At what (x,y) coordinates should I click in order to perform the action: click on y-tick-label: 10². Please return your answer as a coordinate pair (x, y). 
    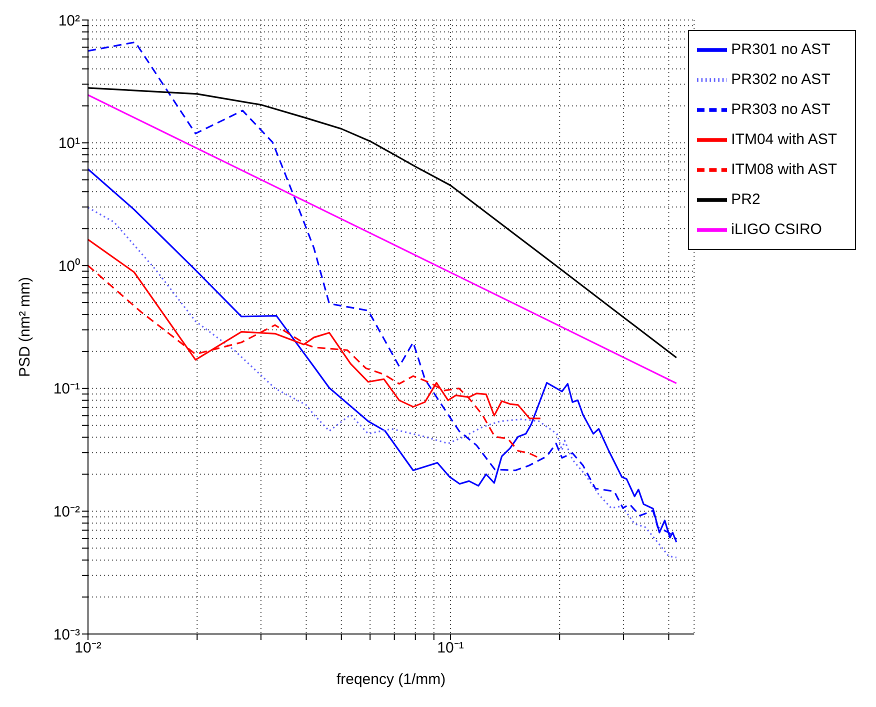
    Looking at the image, I should click on (69, 21).